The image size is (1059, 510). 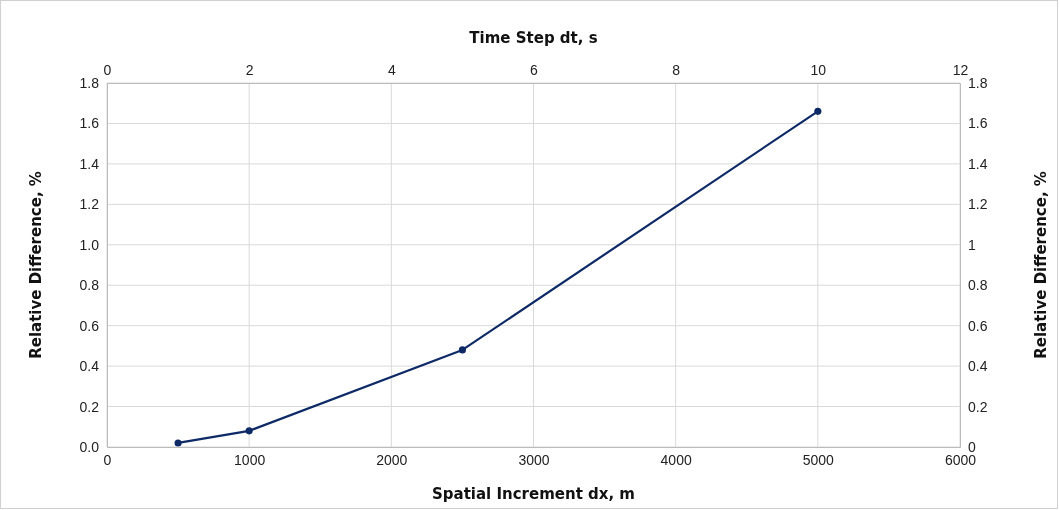 I want to click on x2-tick-label: 4, so click(x=391, y=70).